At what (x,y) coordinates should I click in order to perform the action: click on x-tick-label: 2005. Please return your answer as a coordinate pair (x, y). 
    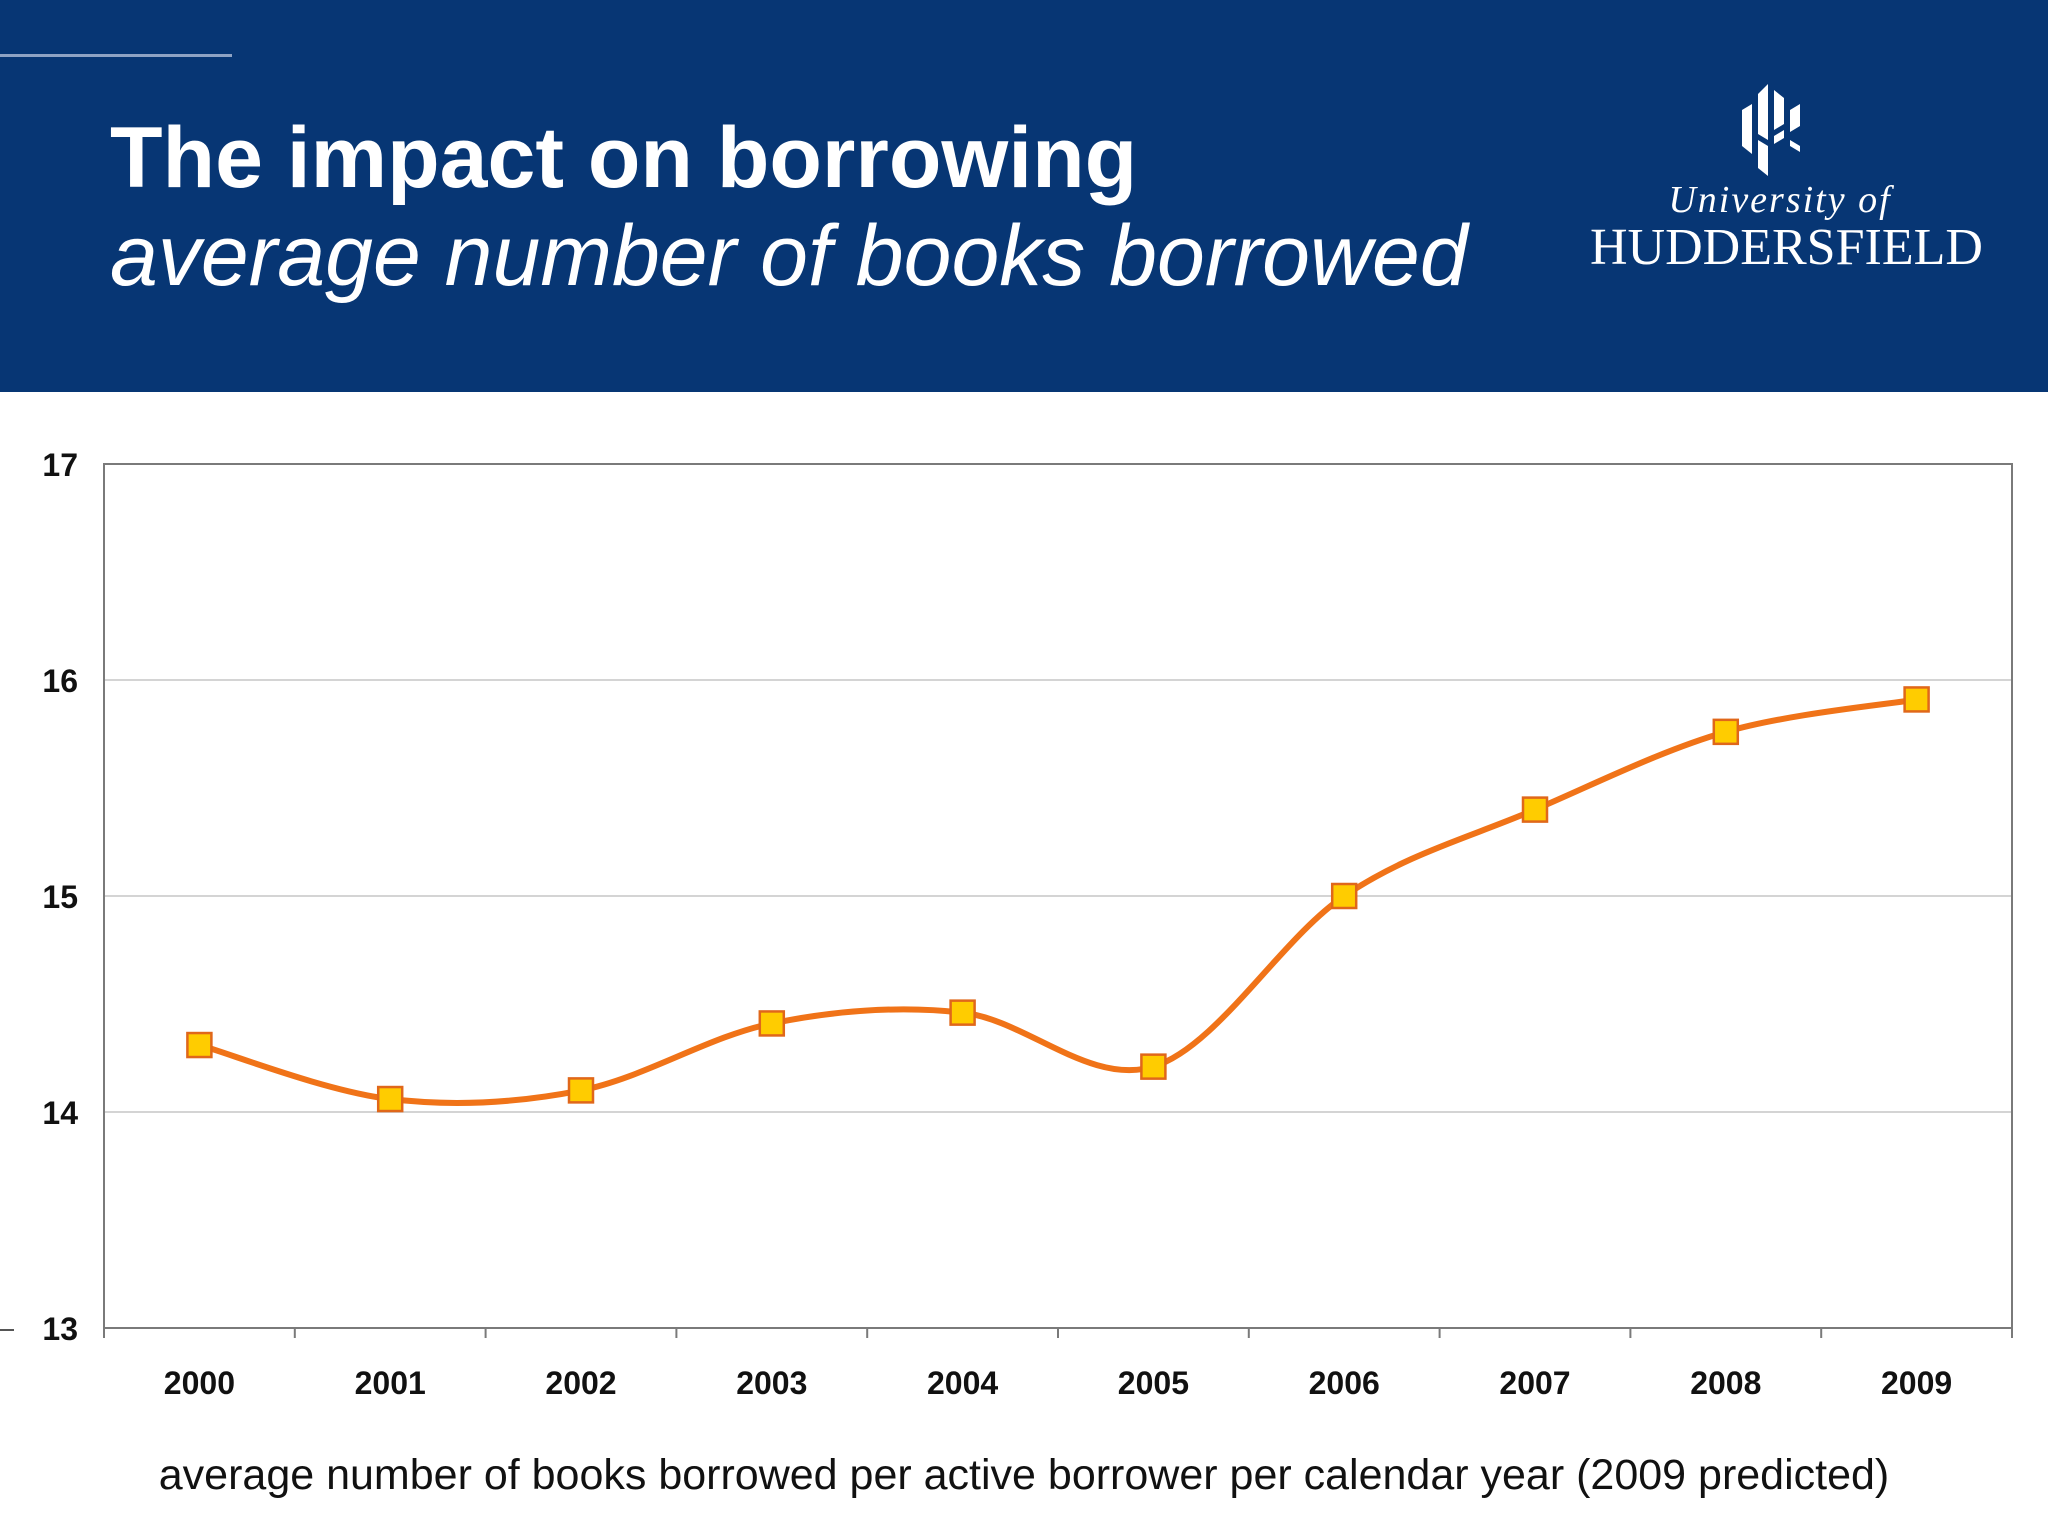
    Looking at the image, I should click on (1153, 1383).